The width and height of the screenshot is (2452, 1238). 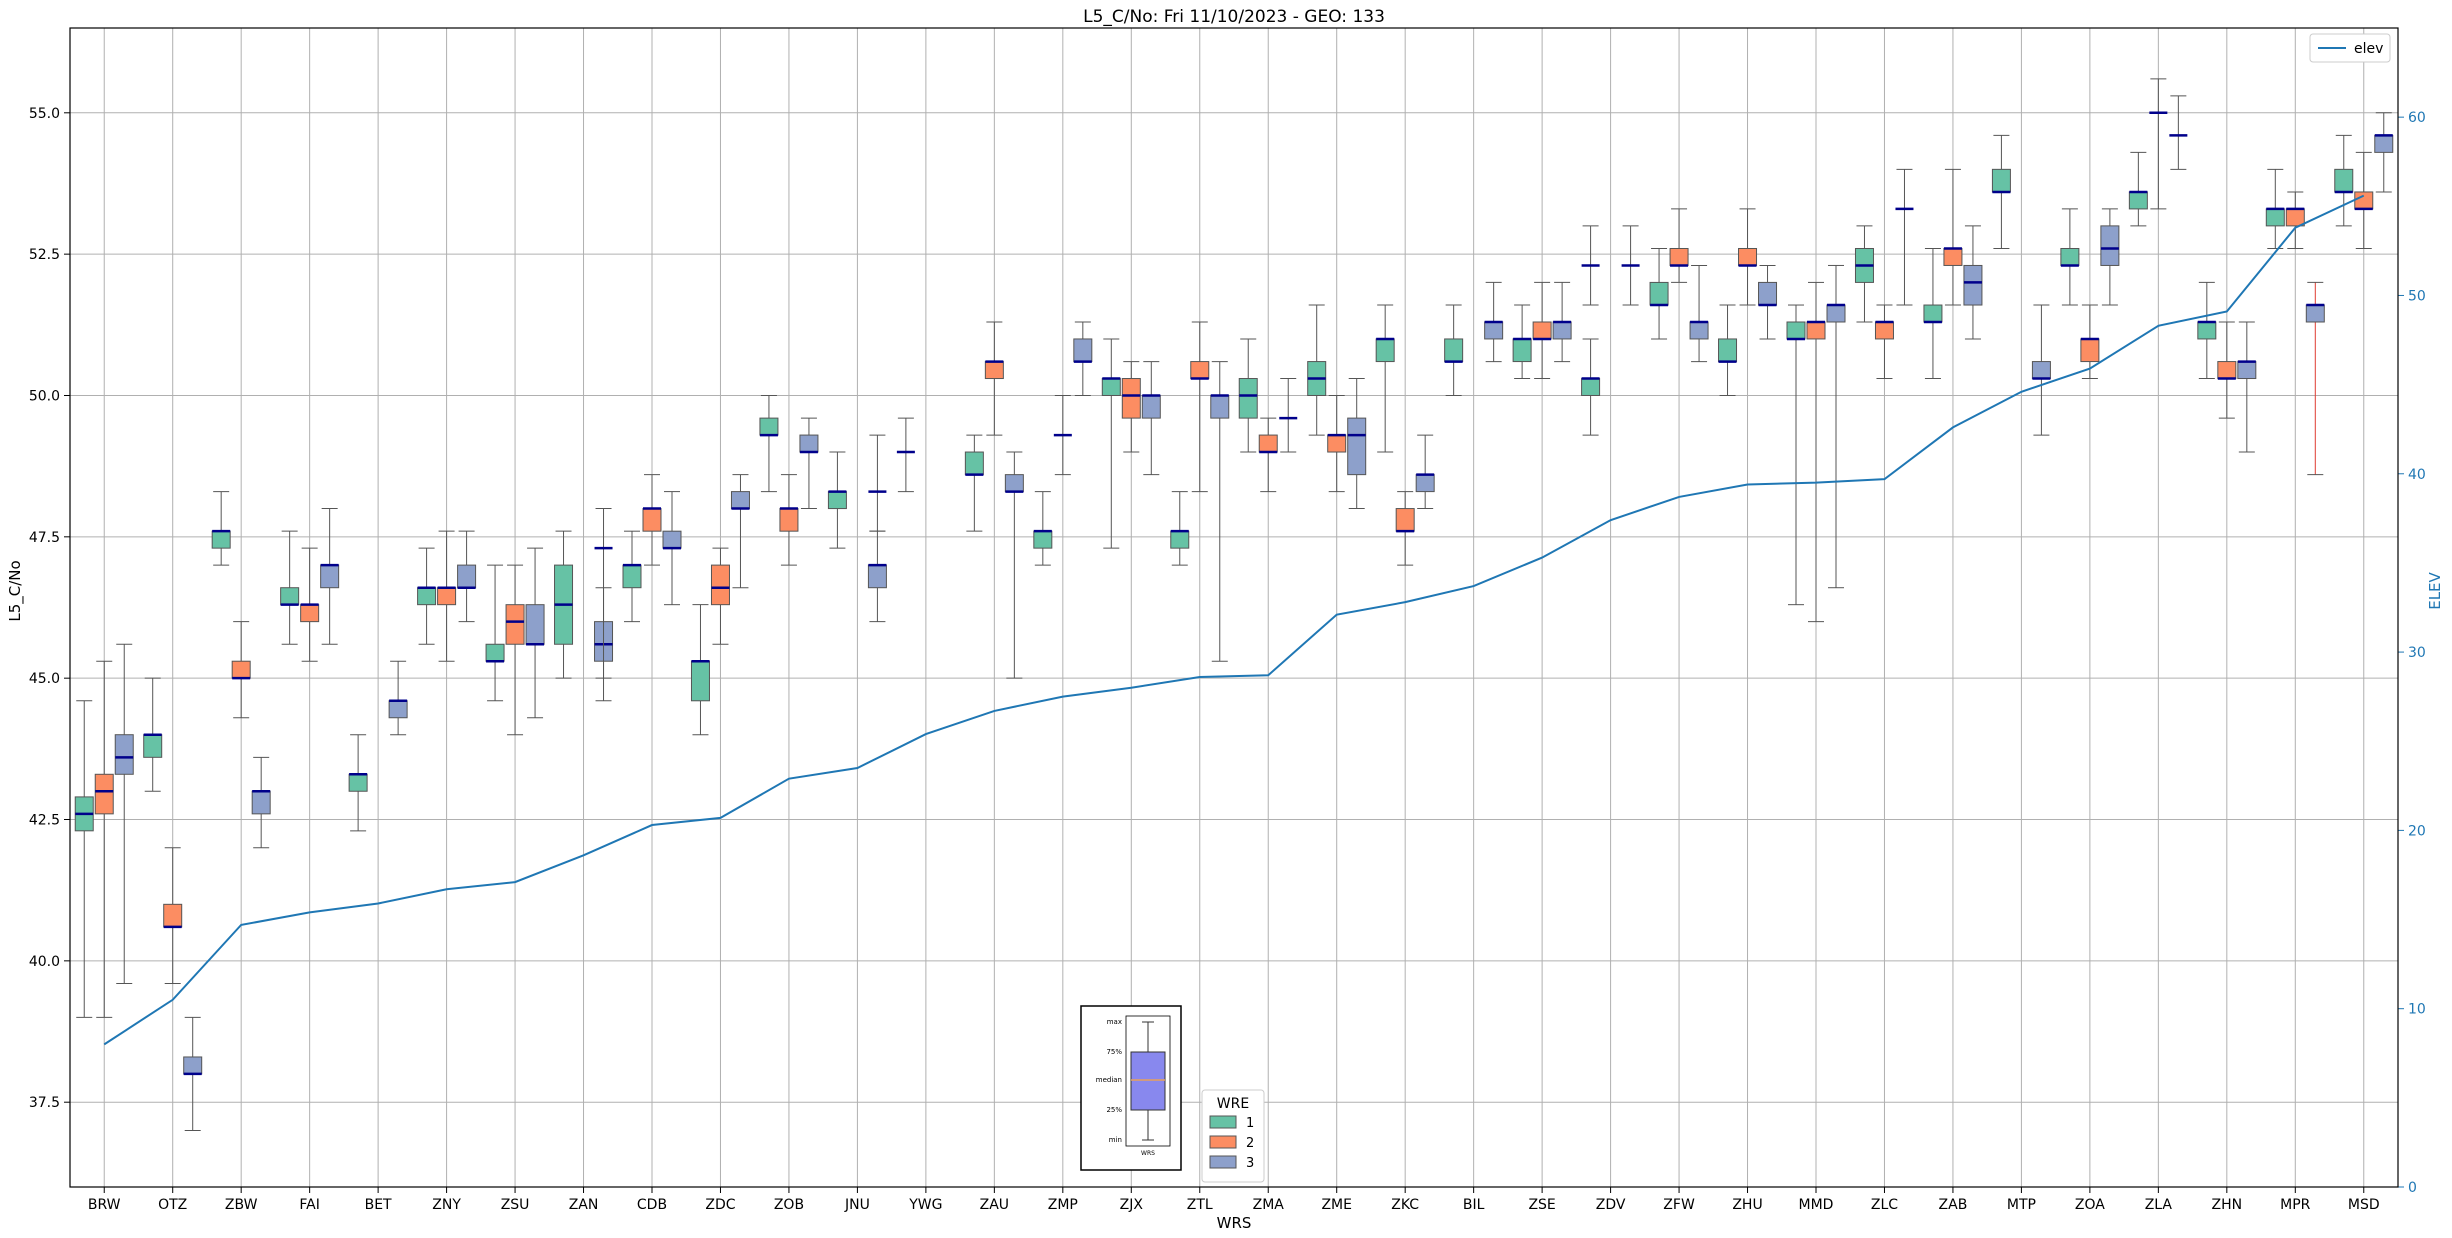 What do you see at coordinates (44, 679) in the screenshot?
I see `y-tick-label: 45.0` at bounding box center [44, 679].